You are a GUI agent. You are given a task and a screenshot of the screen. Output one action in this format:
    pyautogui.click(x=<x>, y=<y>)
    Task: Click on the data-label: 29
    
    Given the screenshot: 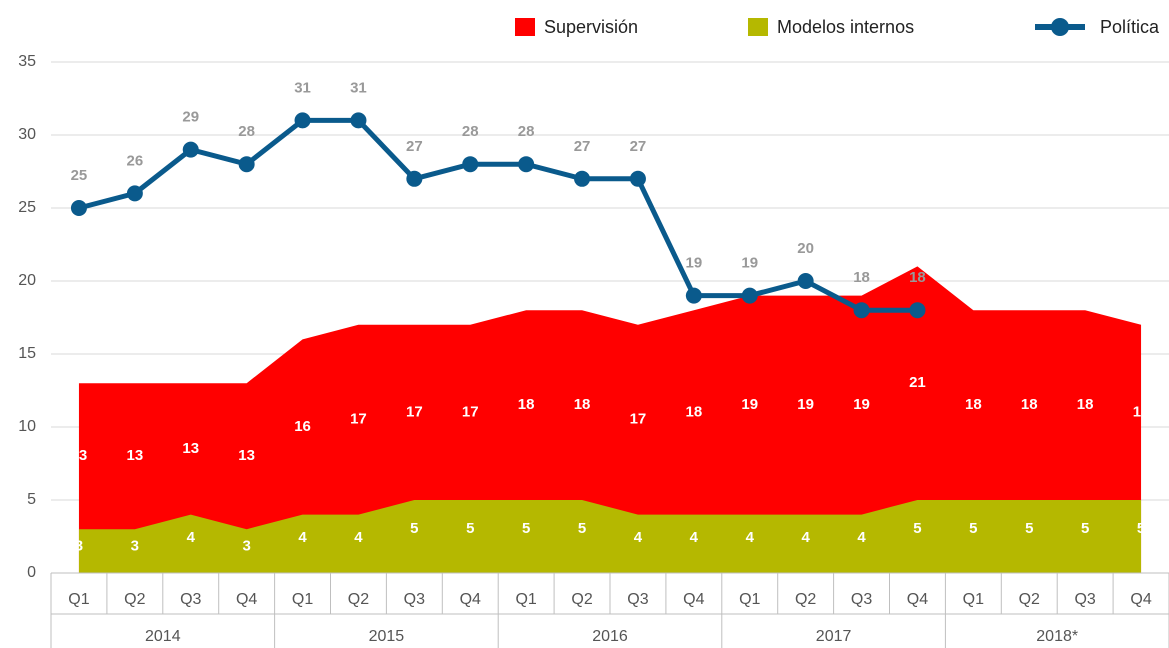 What is the action you would take?
    pyautogui.click(x=190, y=117)
    